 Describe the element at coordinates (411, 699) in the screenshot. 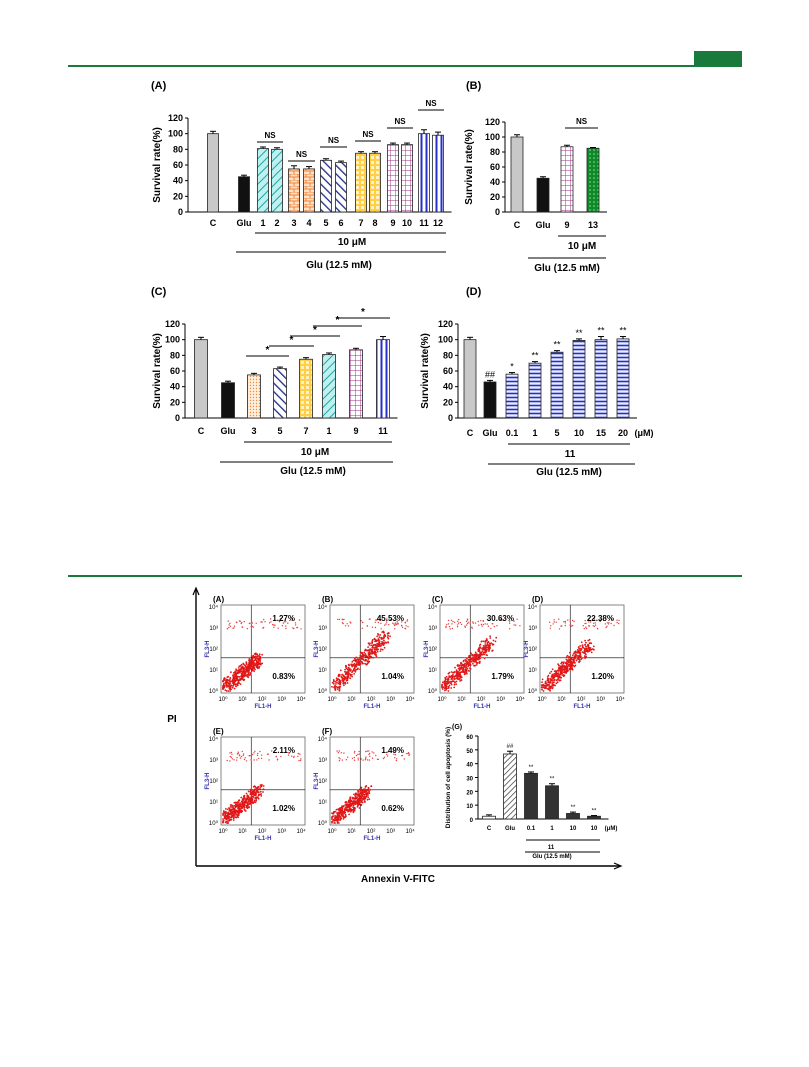

I see `x-tick-label: 10⁴` at that location.